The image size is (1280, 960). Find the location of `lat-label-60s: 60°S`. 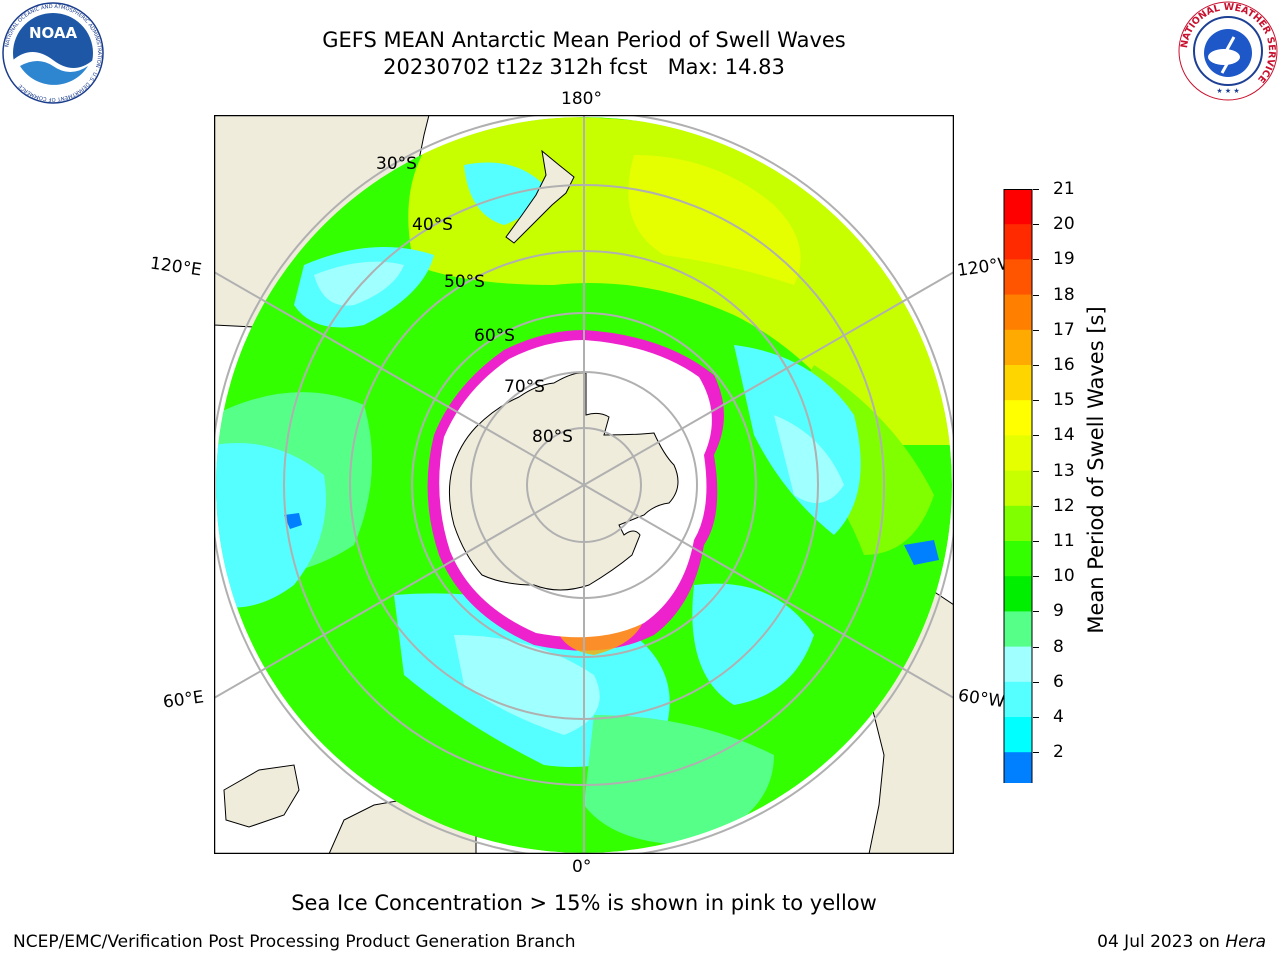

lat-label-60s: 60°S is located at coordinates (494, 336).